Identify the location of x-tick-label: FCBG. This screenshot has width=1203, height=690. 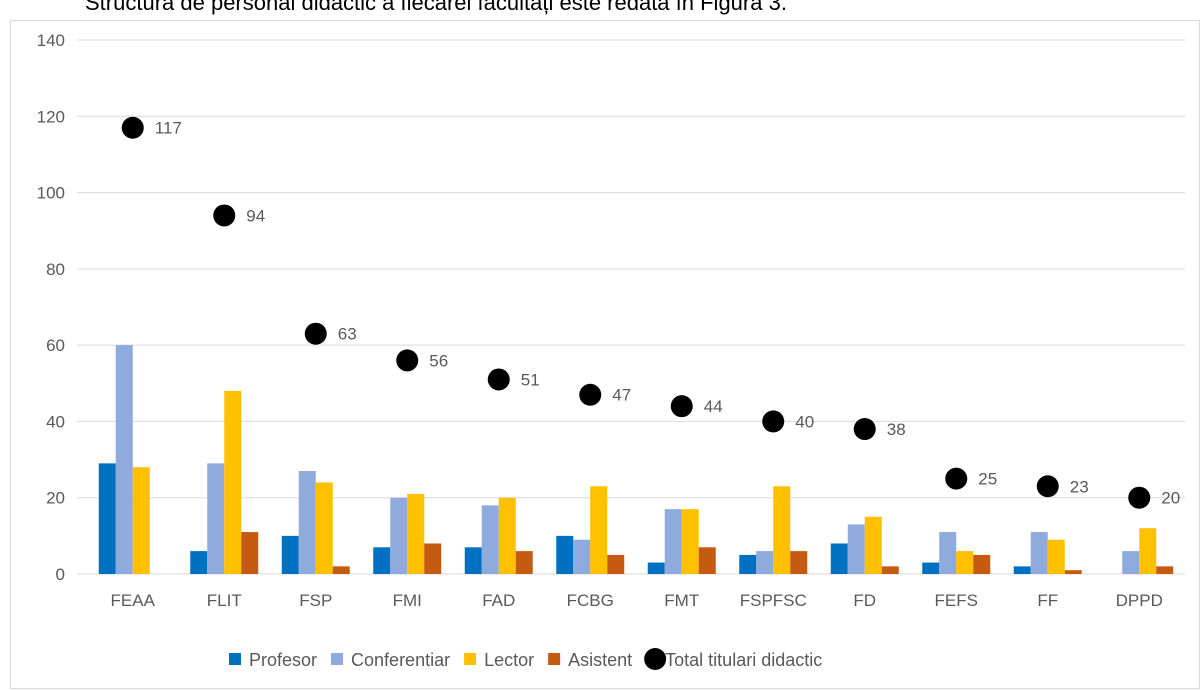
(590, 600).